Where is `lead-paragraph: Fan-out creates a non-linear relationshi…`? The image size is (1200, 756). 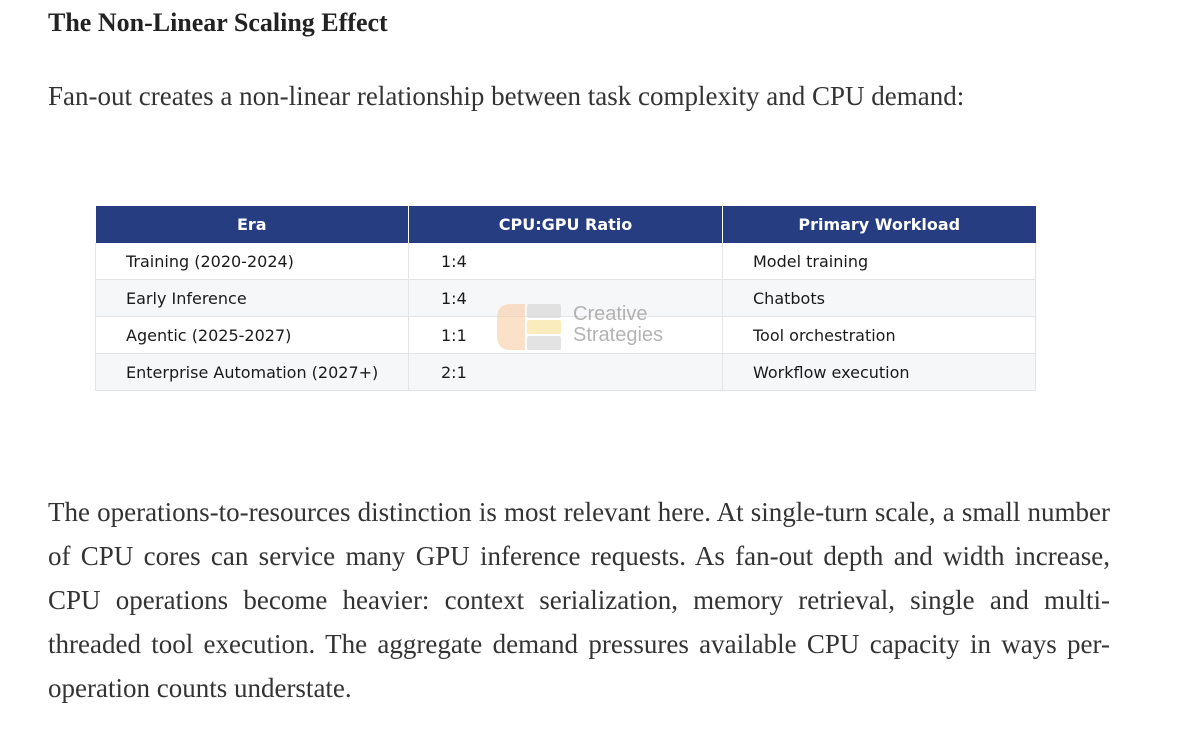
lead-paragraph: Fan-out creates a non-linear relationshi… is located at coordinates (506, 96).